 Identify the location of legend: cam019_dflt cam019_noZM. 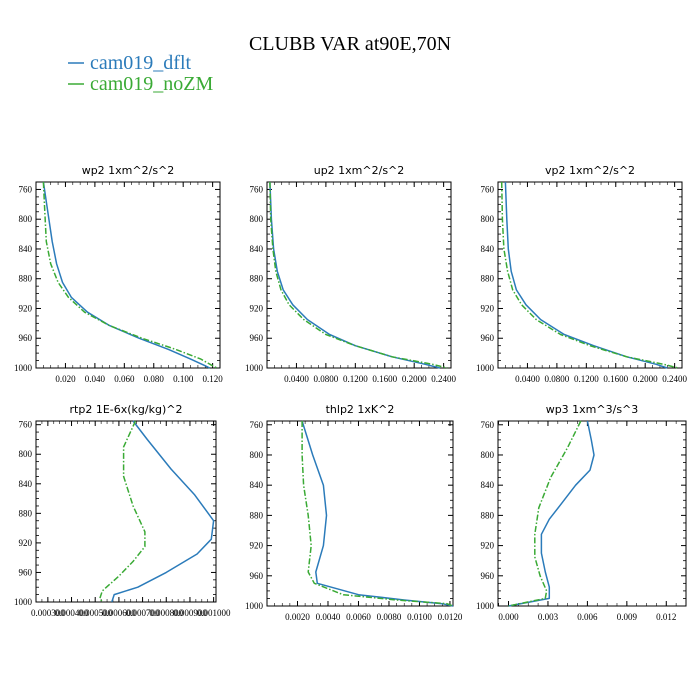
(141, 73).